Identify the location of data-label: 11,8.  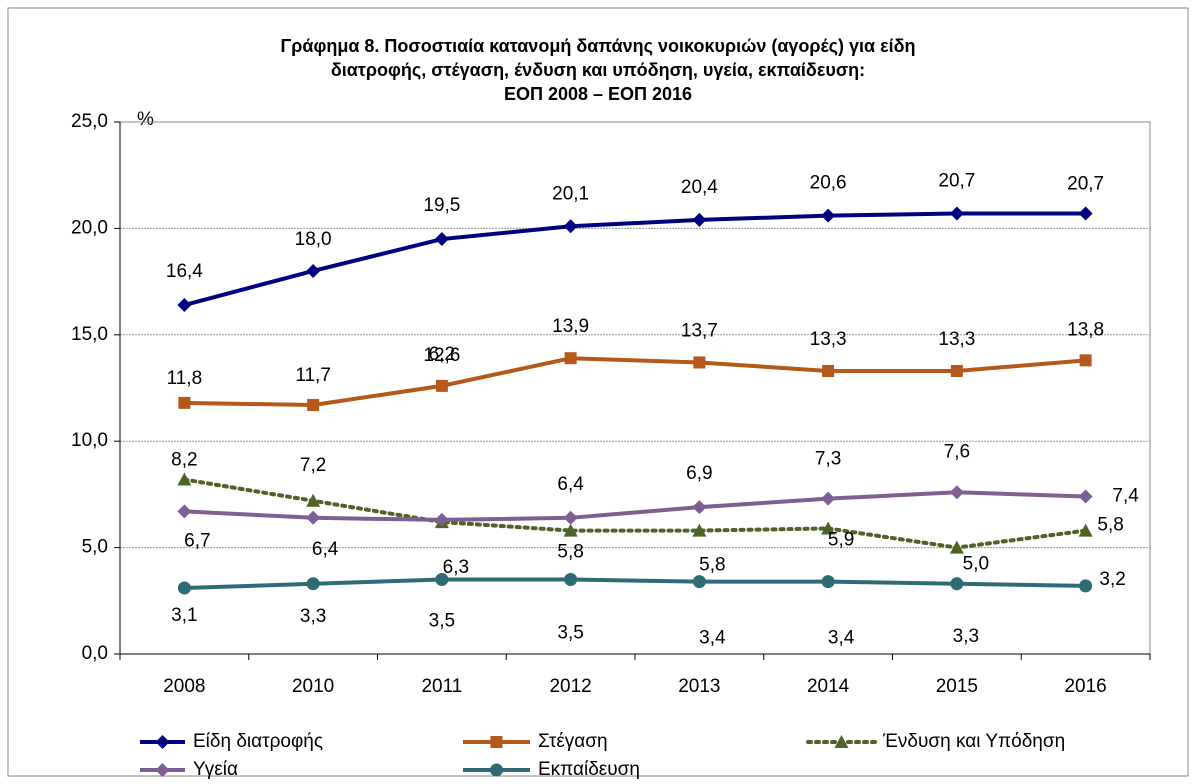
(185, 378).